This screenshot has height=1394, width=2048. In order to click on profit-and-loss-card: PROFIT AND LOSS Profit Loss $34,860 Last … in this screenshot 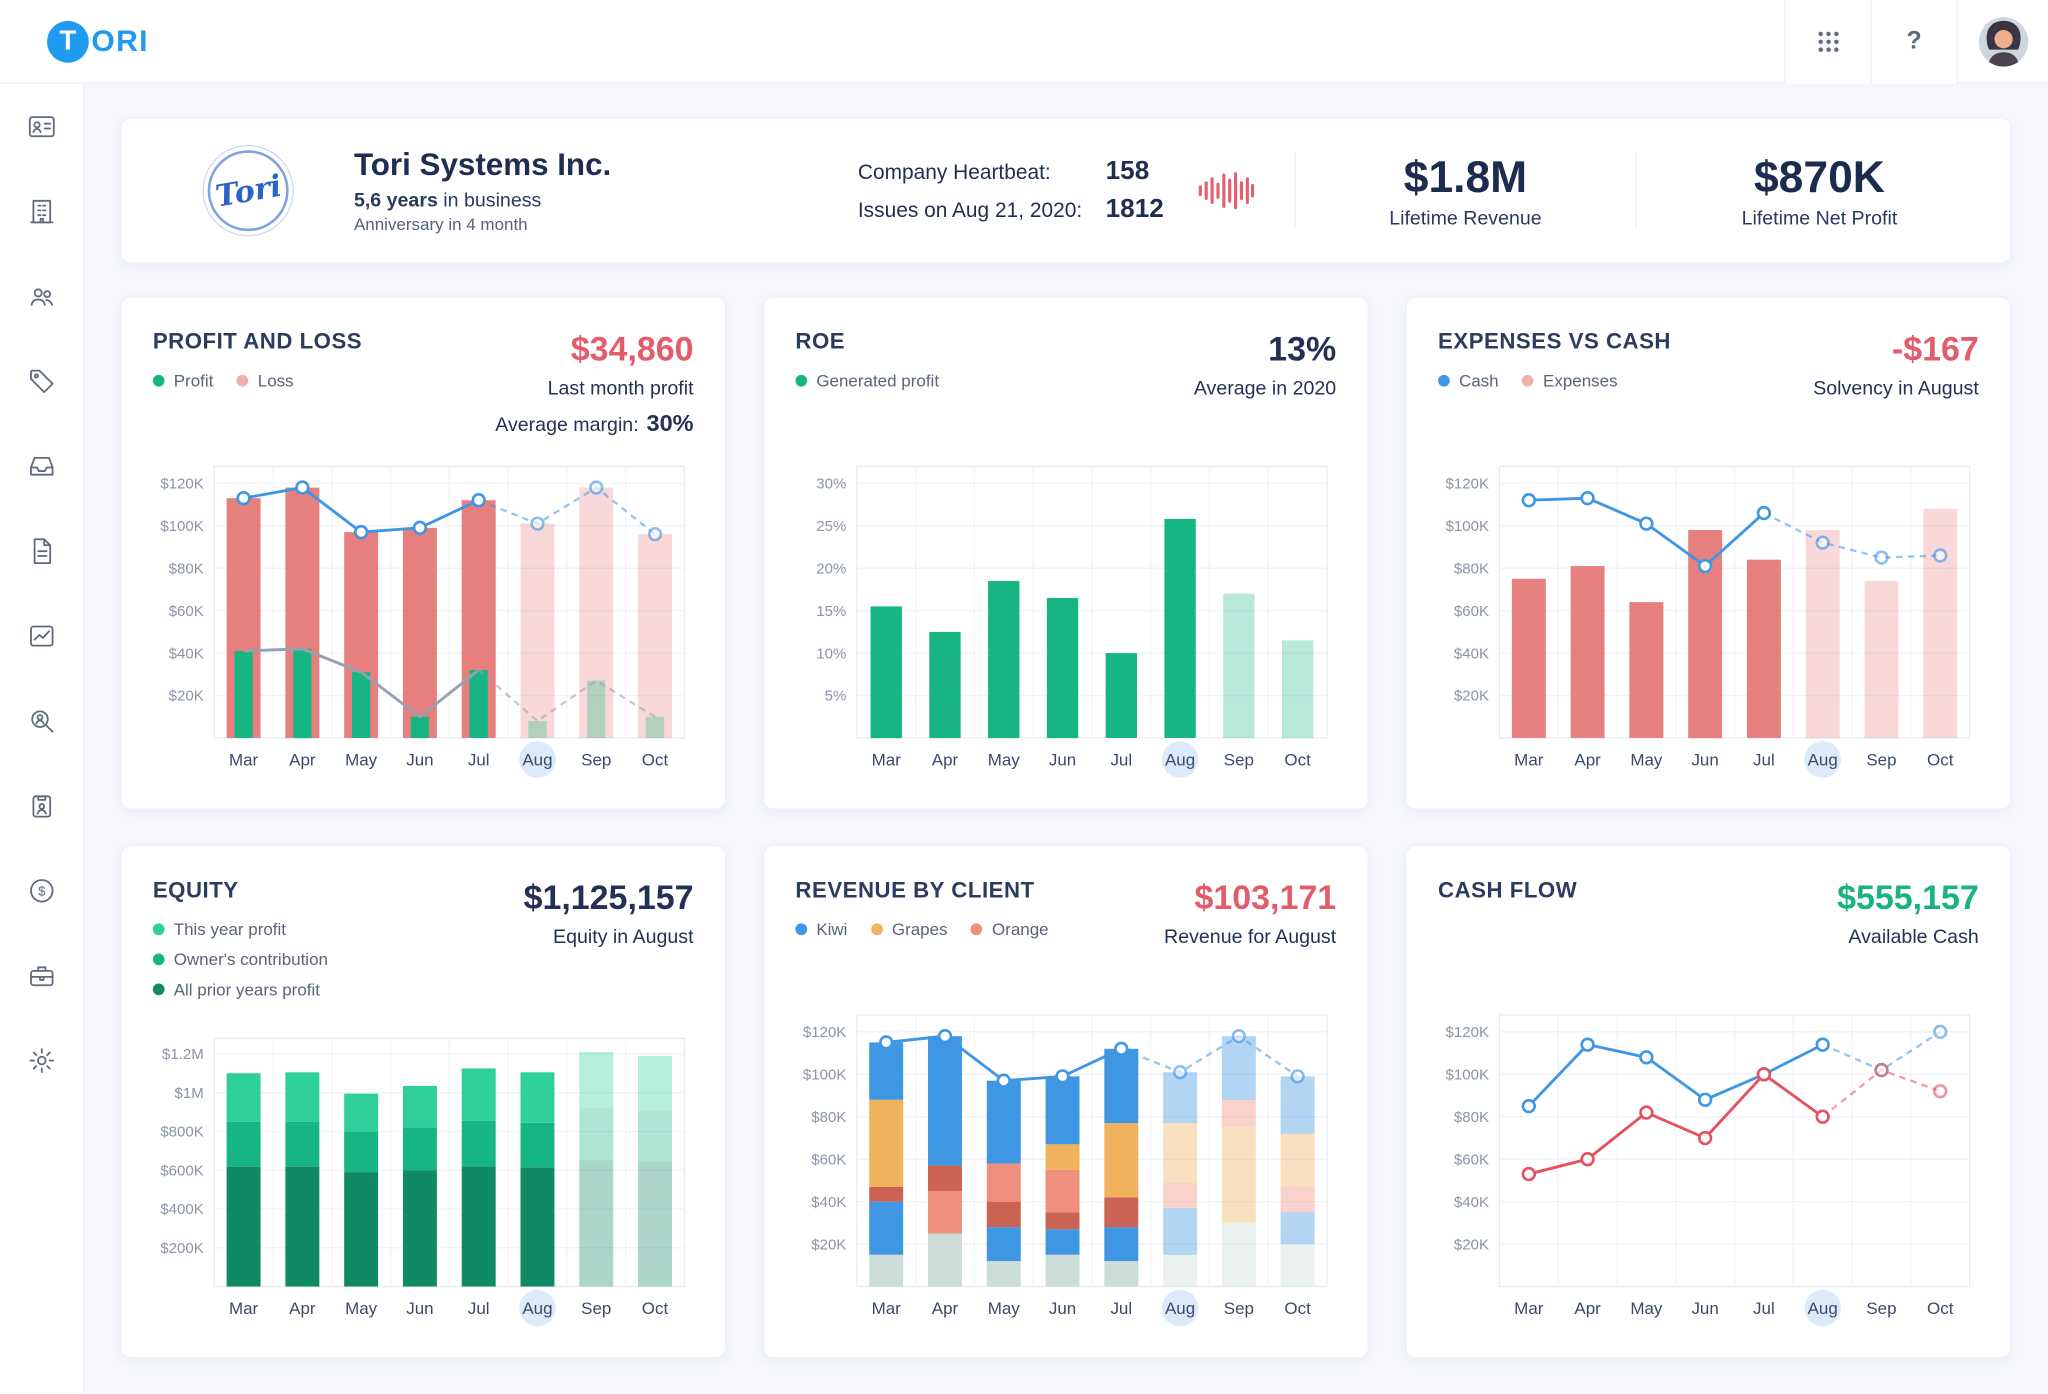, I will do `click(423, 553)`.